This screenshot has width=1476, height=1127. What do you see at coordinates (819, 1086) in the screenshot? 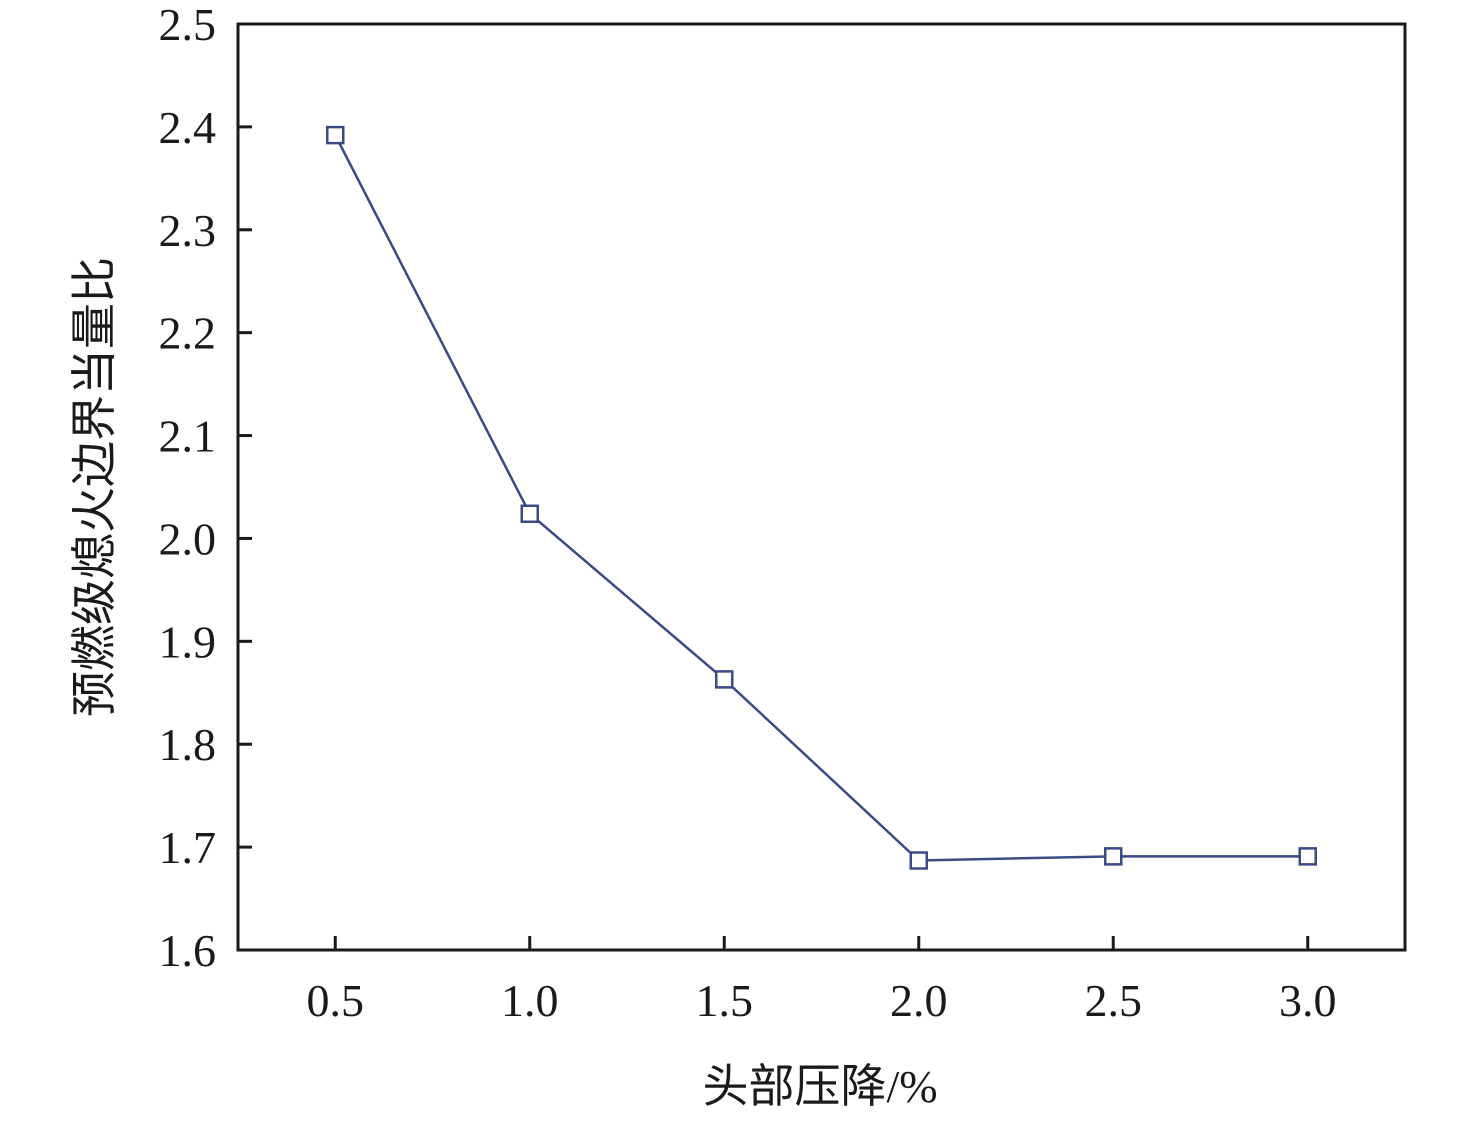
I see `x-axis-title: 头部压降/%` at bounding box center [819, 1086].